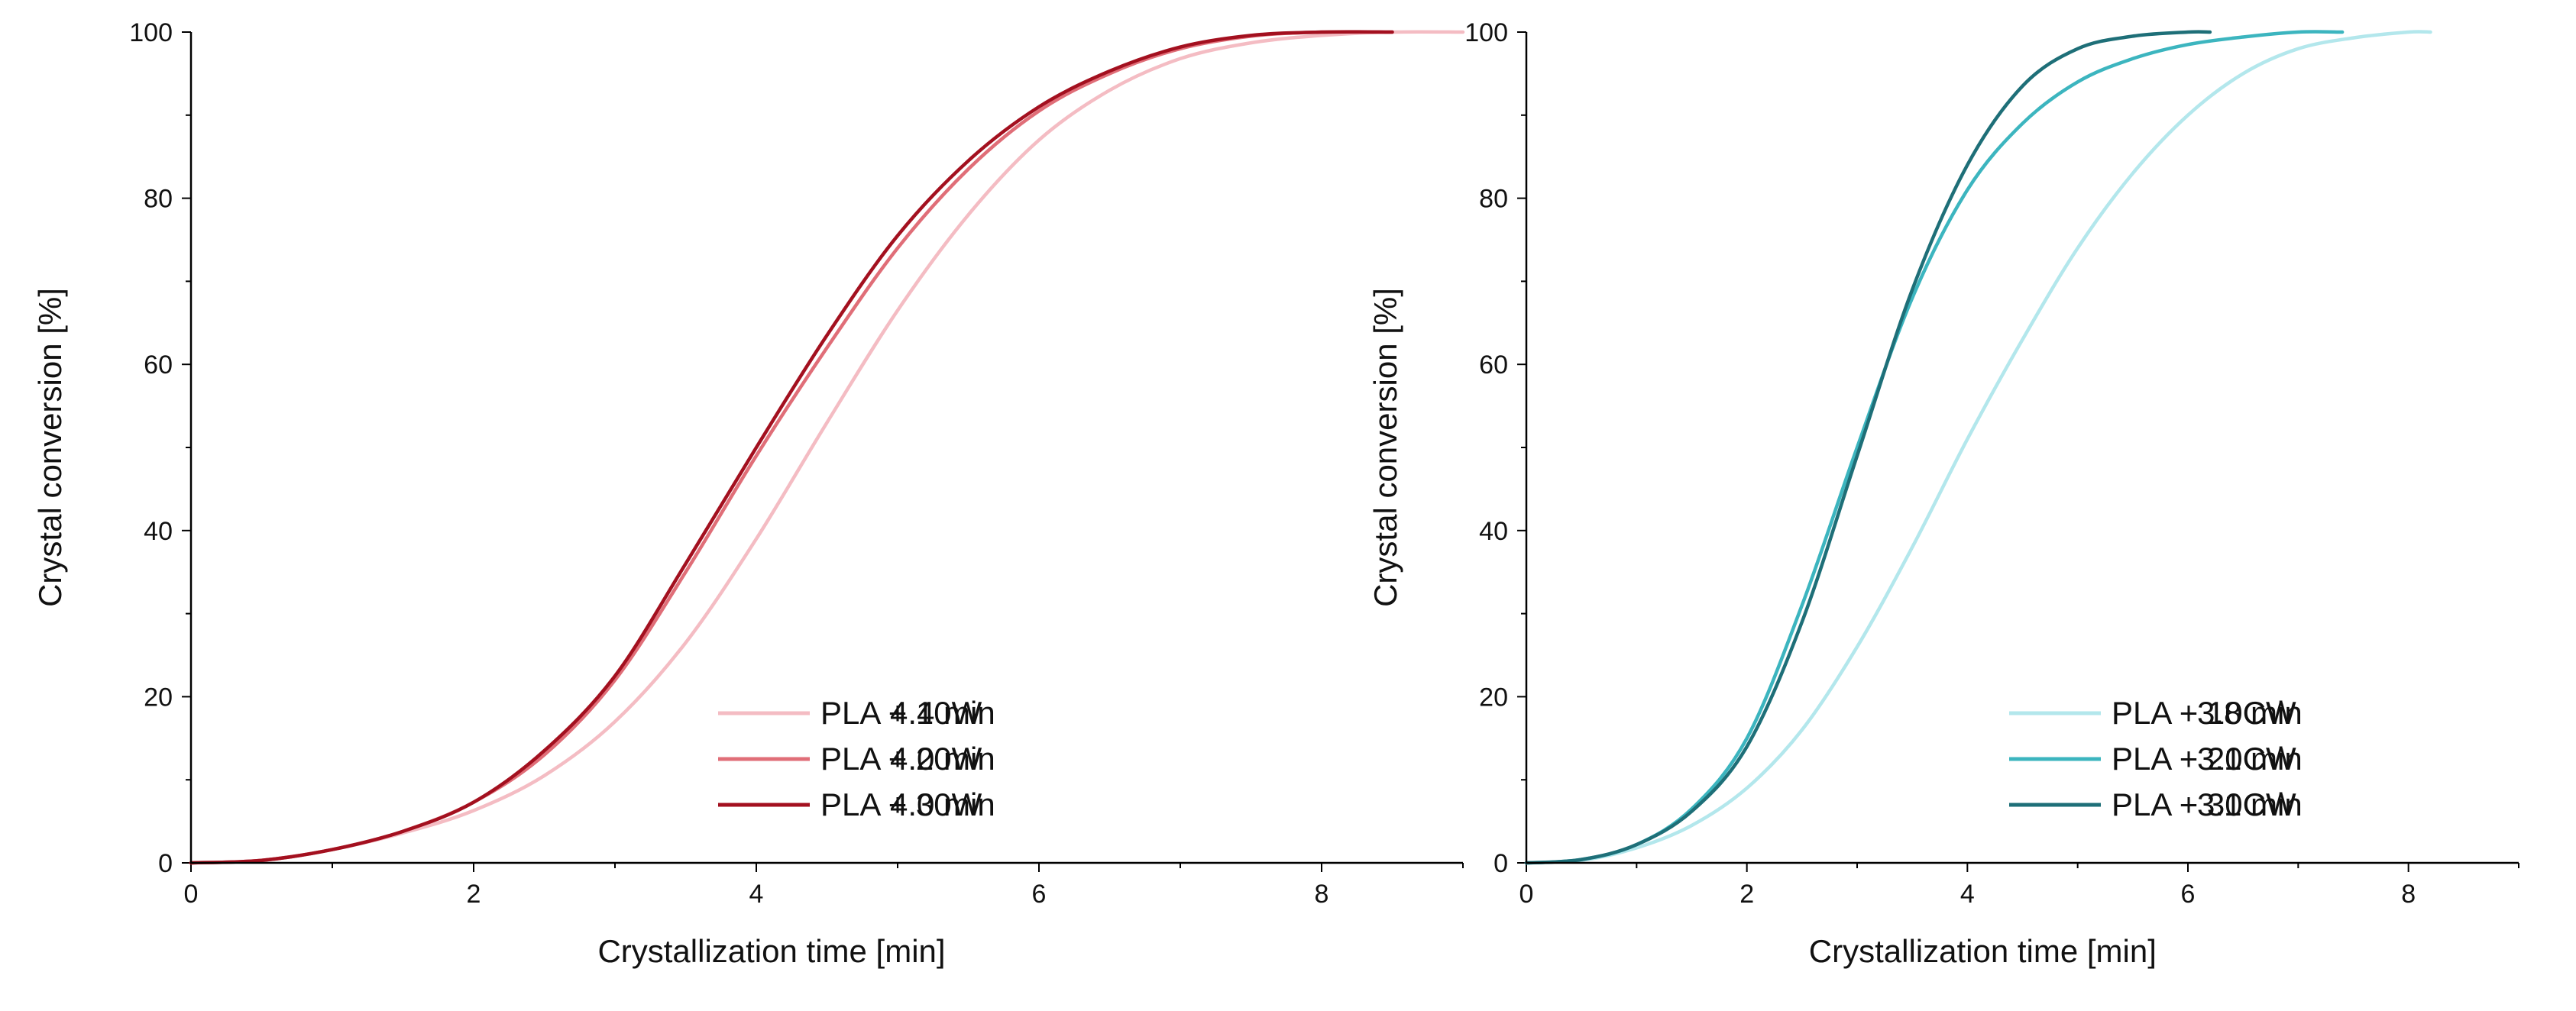  I want to click on legend-entry-pla-20cw: PLA + 20CW 3.1 min, so click(2156, 759).